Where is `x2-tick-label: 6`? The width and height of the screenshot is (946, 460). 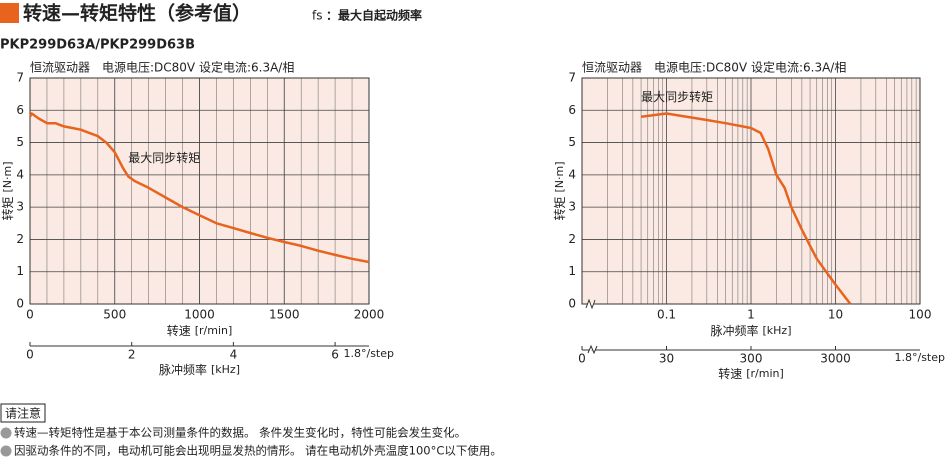 x2-tick-label: 6 is located at coordinates (335, 355).